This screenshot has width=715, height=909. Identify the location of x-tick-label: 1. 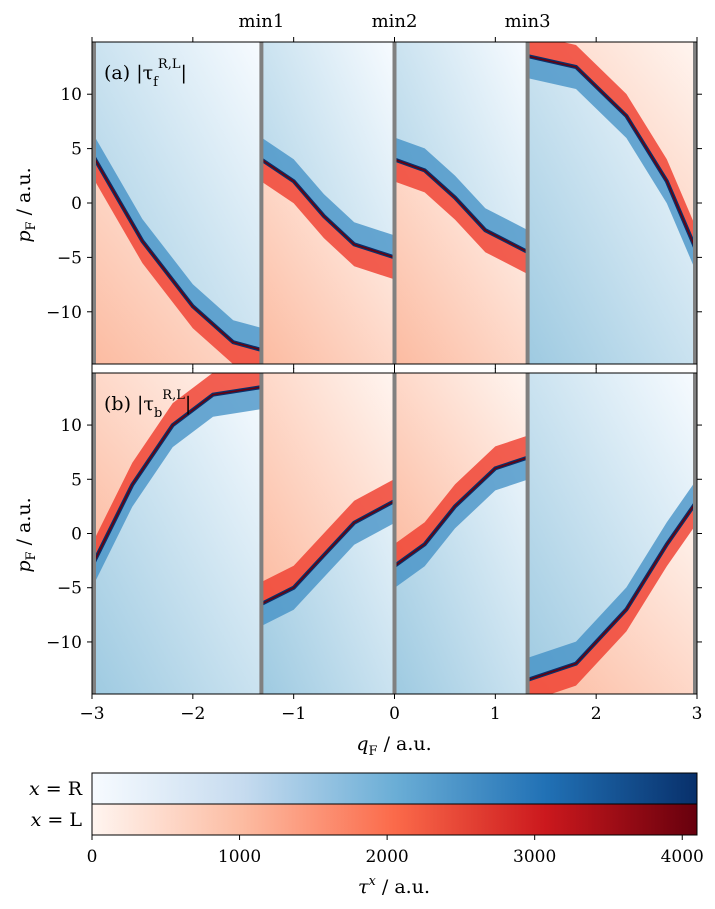
(495, 714).